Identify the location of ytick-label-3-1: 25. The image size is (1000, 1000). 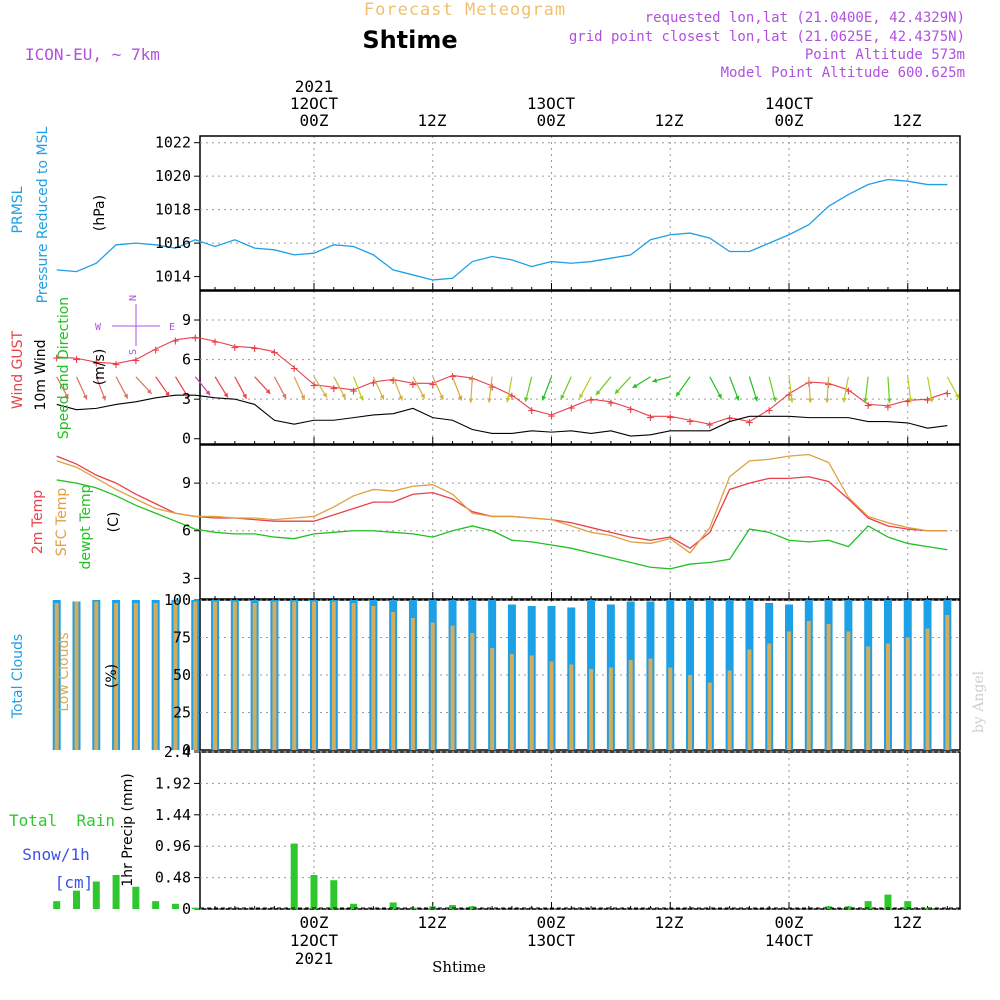
(182, 713).